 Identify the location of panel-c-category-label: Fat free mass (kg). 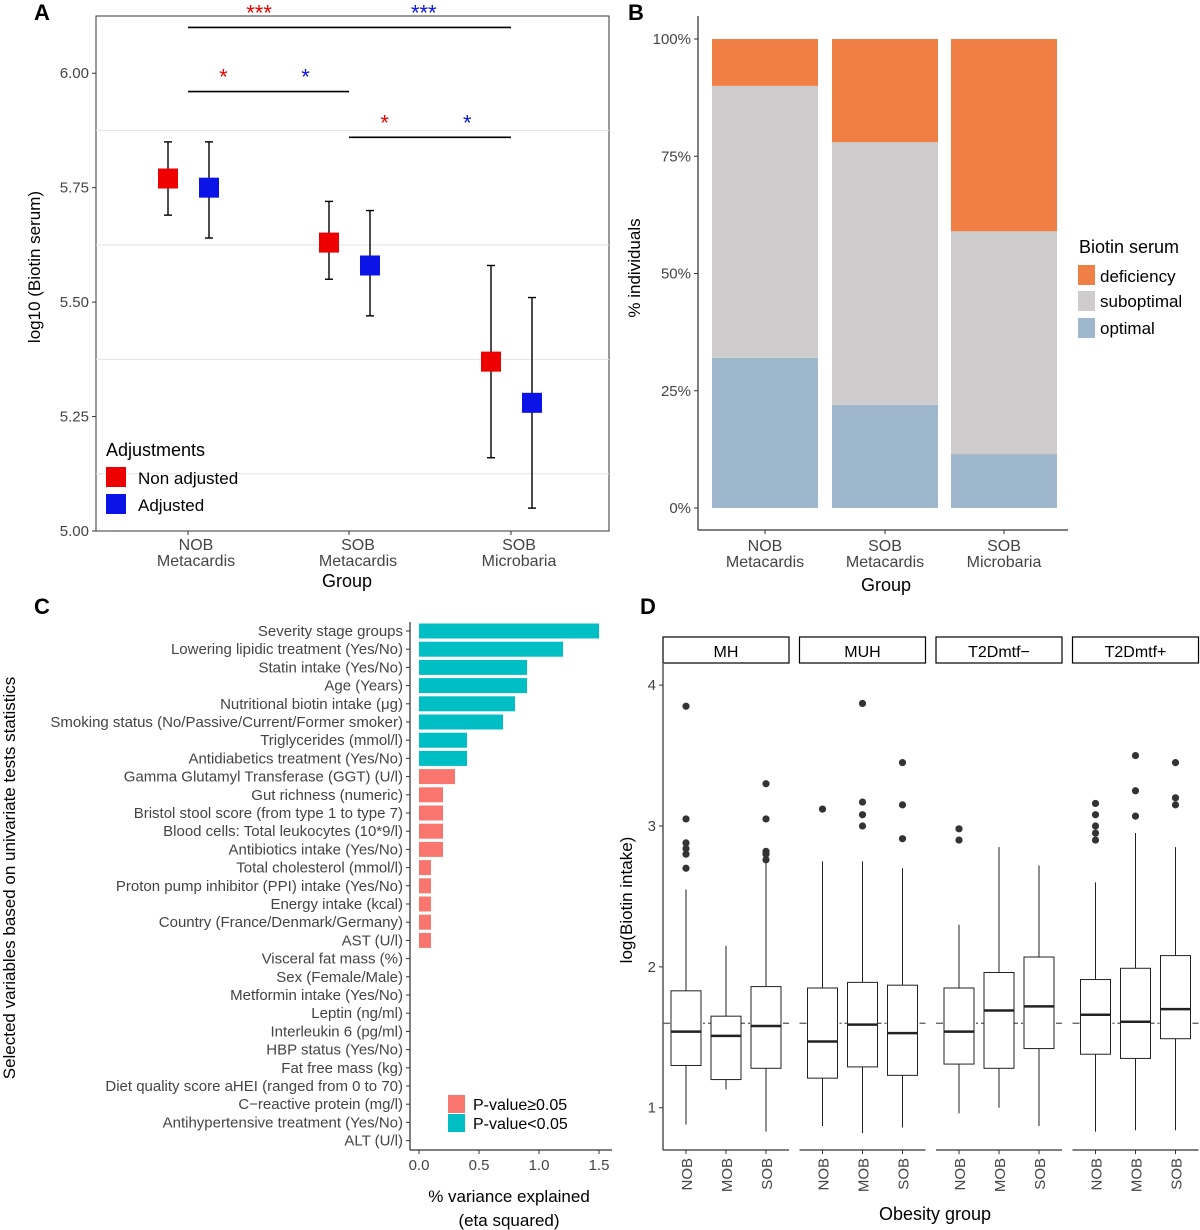
(342, 1068).